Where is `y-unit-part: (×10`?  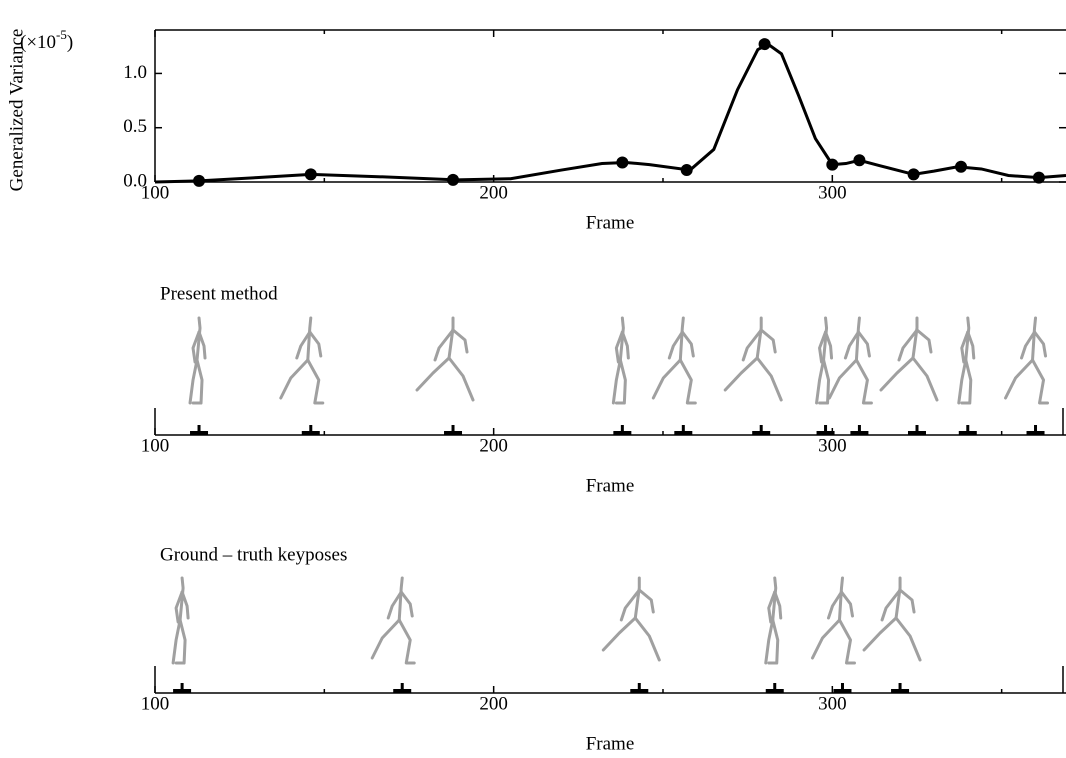
y-unit-part: (×10 is located at coordinates (38, 42).